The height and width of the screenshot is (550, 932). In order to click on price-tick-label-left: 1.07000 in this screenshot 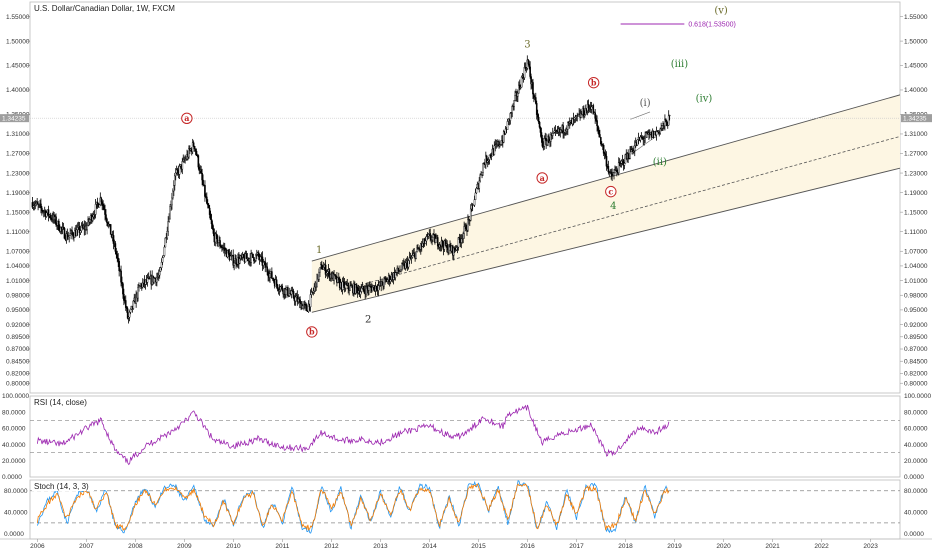, I will do `click(18, 251)`.